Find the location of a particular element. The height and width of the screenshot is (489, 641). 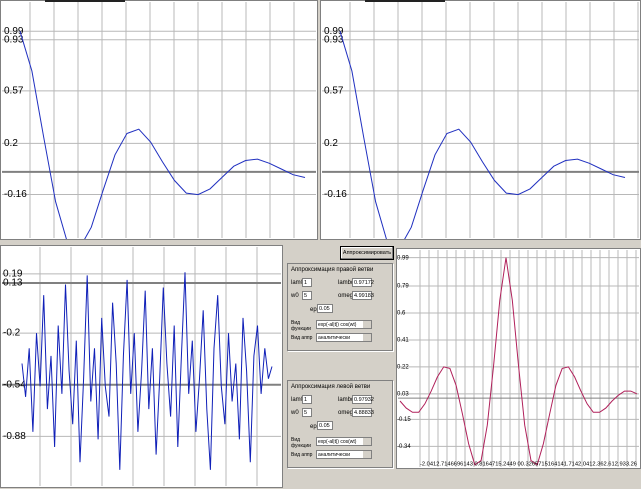

field-input: 0.97932 is located at coordinates (363, 399).